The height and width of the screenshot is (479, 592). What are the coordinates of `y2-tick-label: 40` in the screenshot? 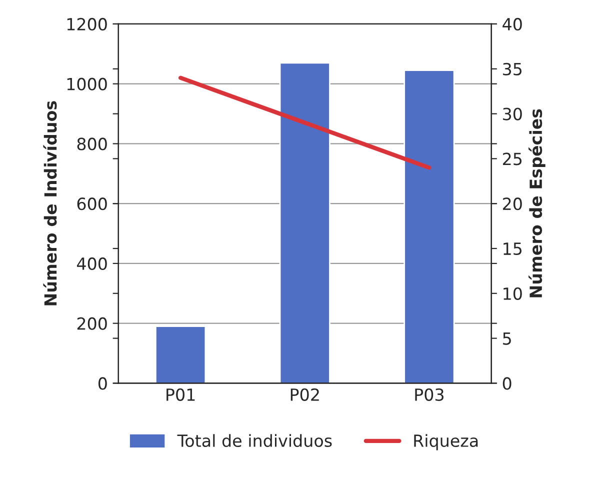 It's located at (512, 24).